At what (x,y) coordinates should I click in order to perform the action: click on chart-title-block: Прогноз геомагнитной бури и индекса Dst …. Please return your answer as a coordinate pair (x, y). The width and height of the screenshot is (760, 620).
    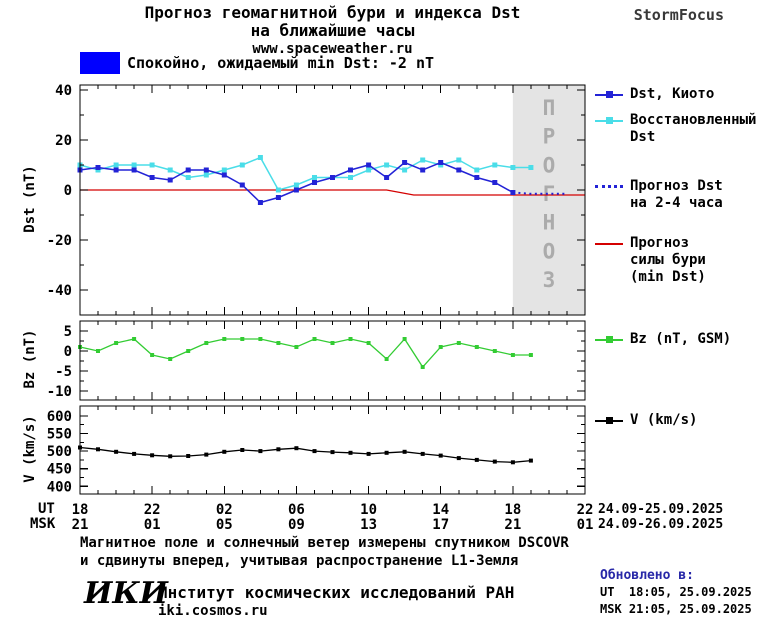
    Looking at the image, I should click on (332, 30).